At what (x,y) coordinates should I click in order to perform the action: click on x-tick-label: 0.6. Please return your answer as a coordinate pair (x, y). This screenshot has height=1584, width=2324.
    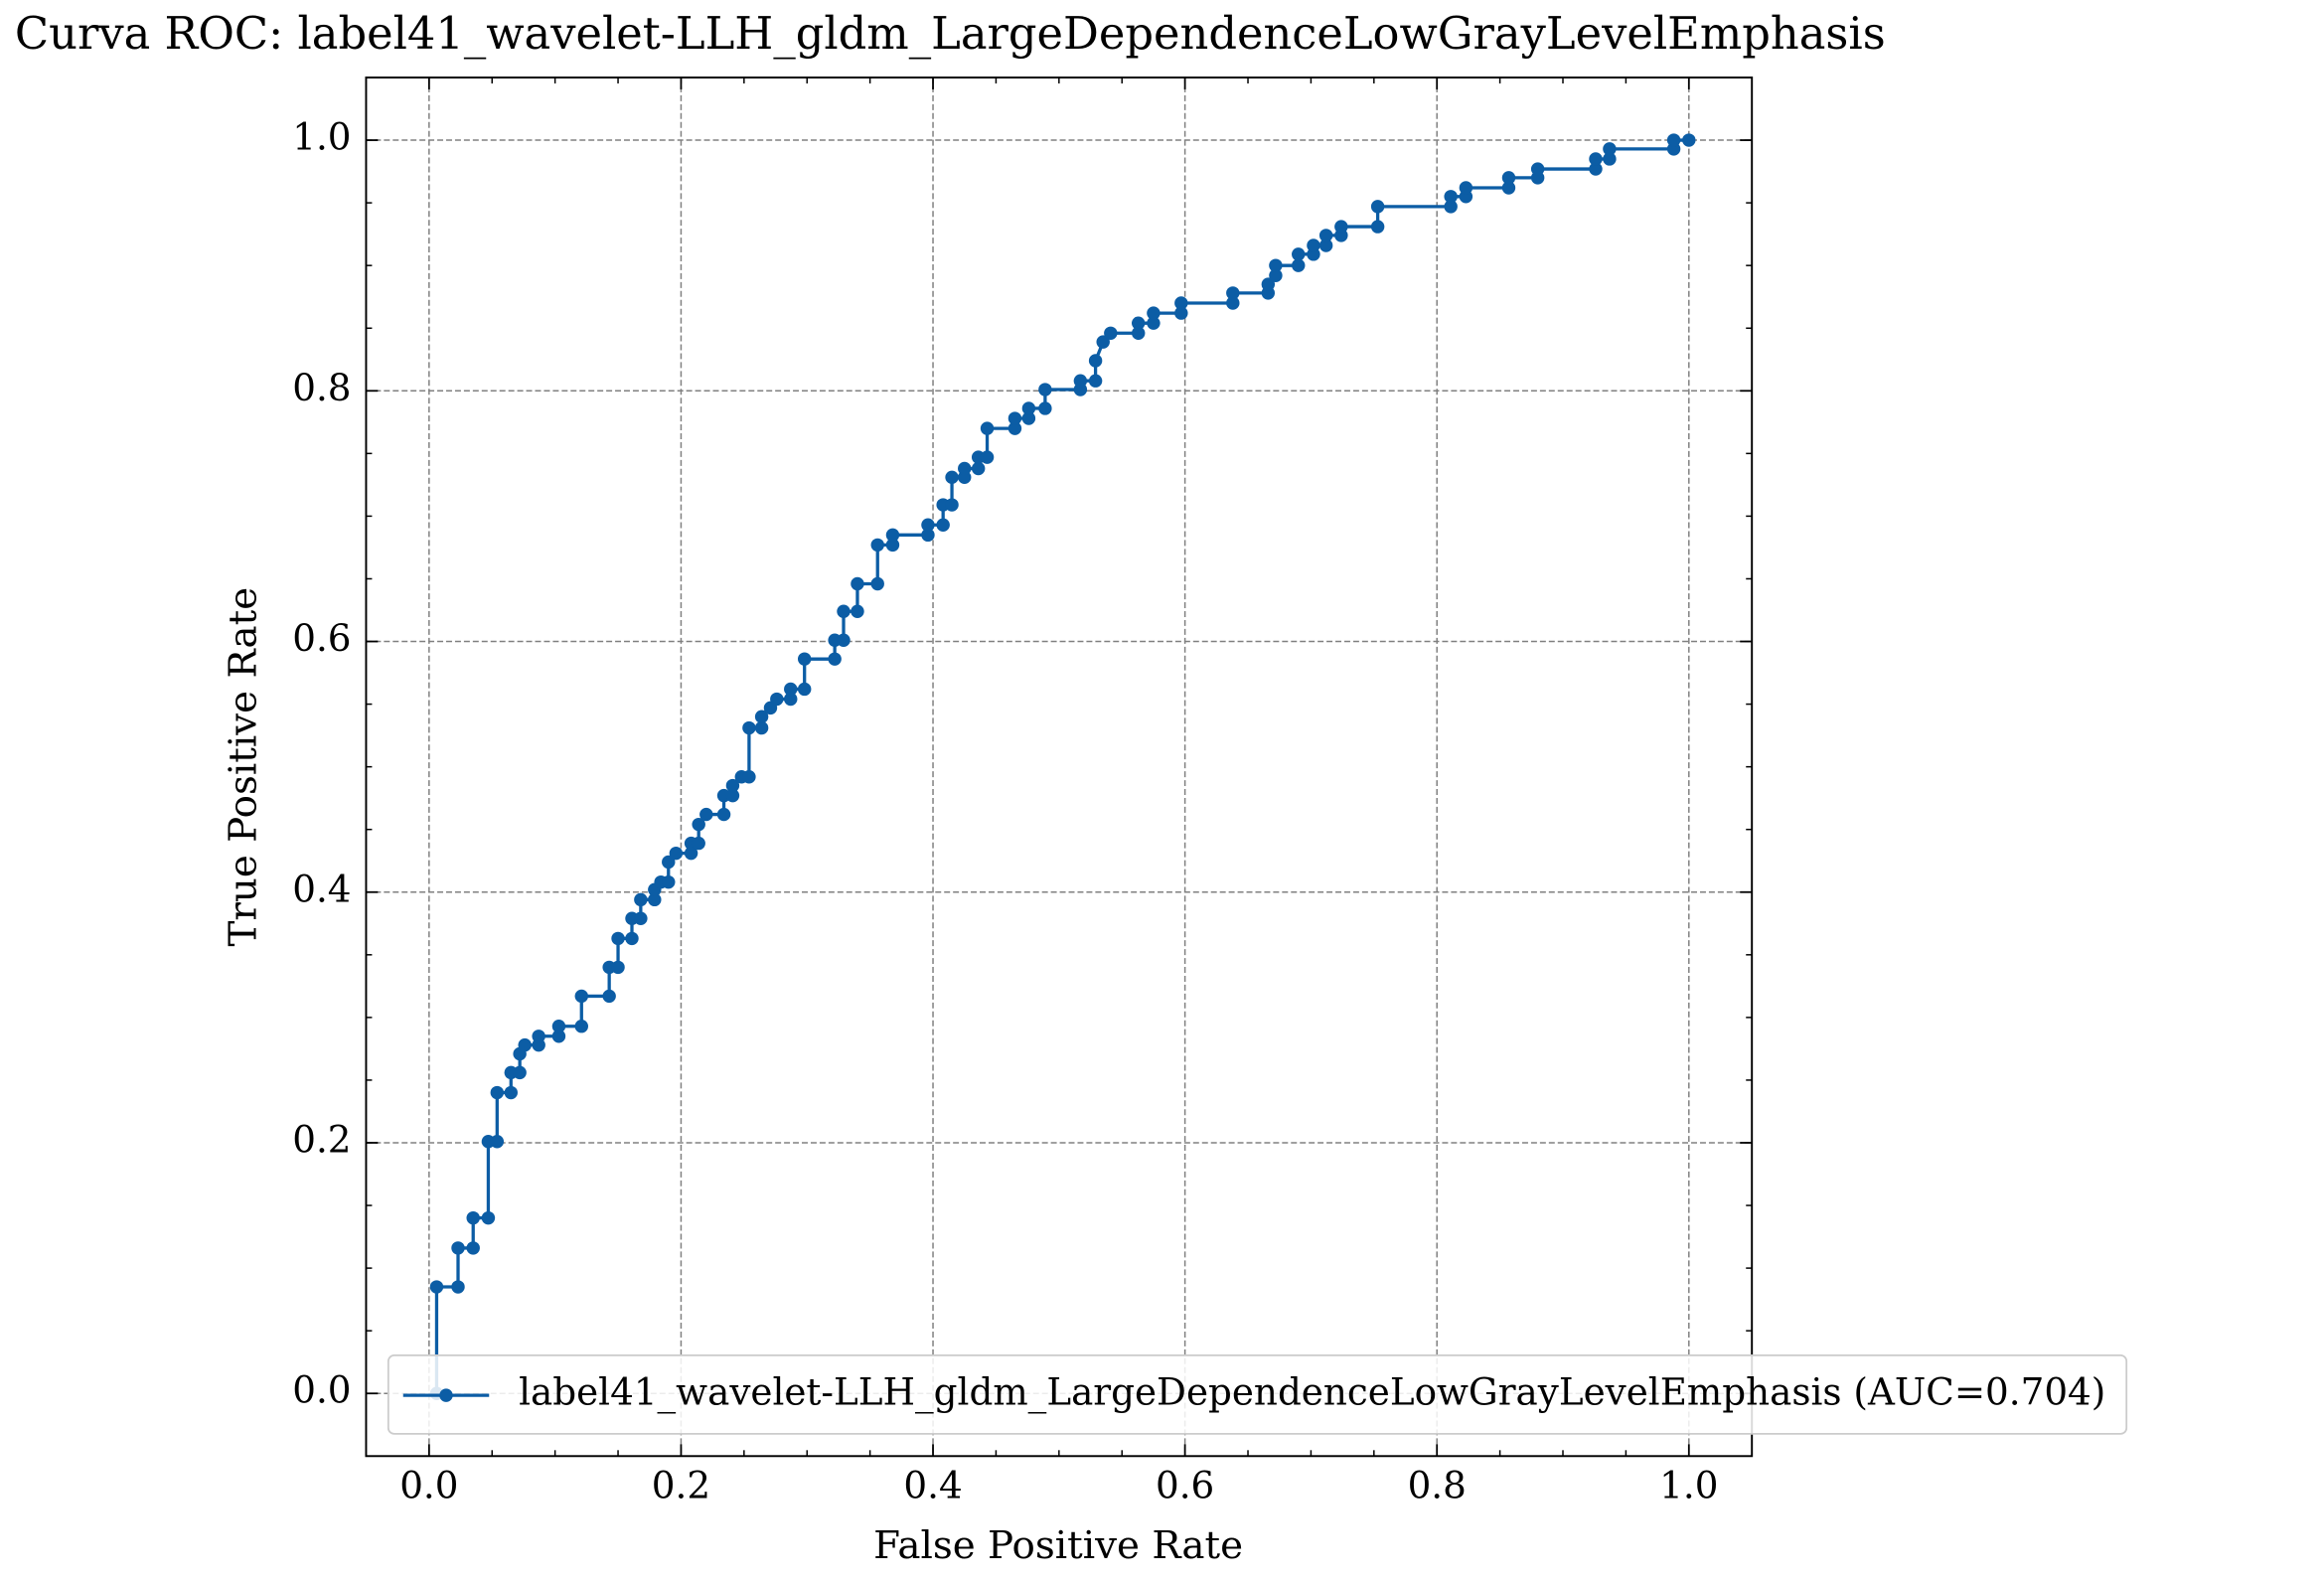
    Looking at the image, I should click on (1185, 1485).